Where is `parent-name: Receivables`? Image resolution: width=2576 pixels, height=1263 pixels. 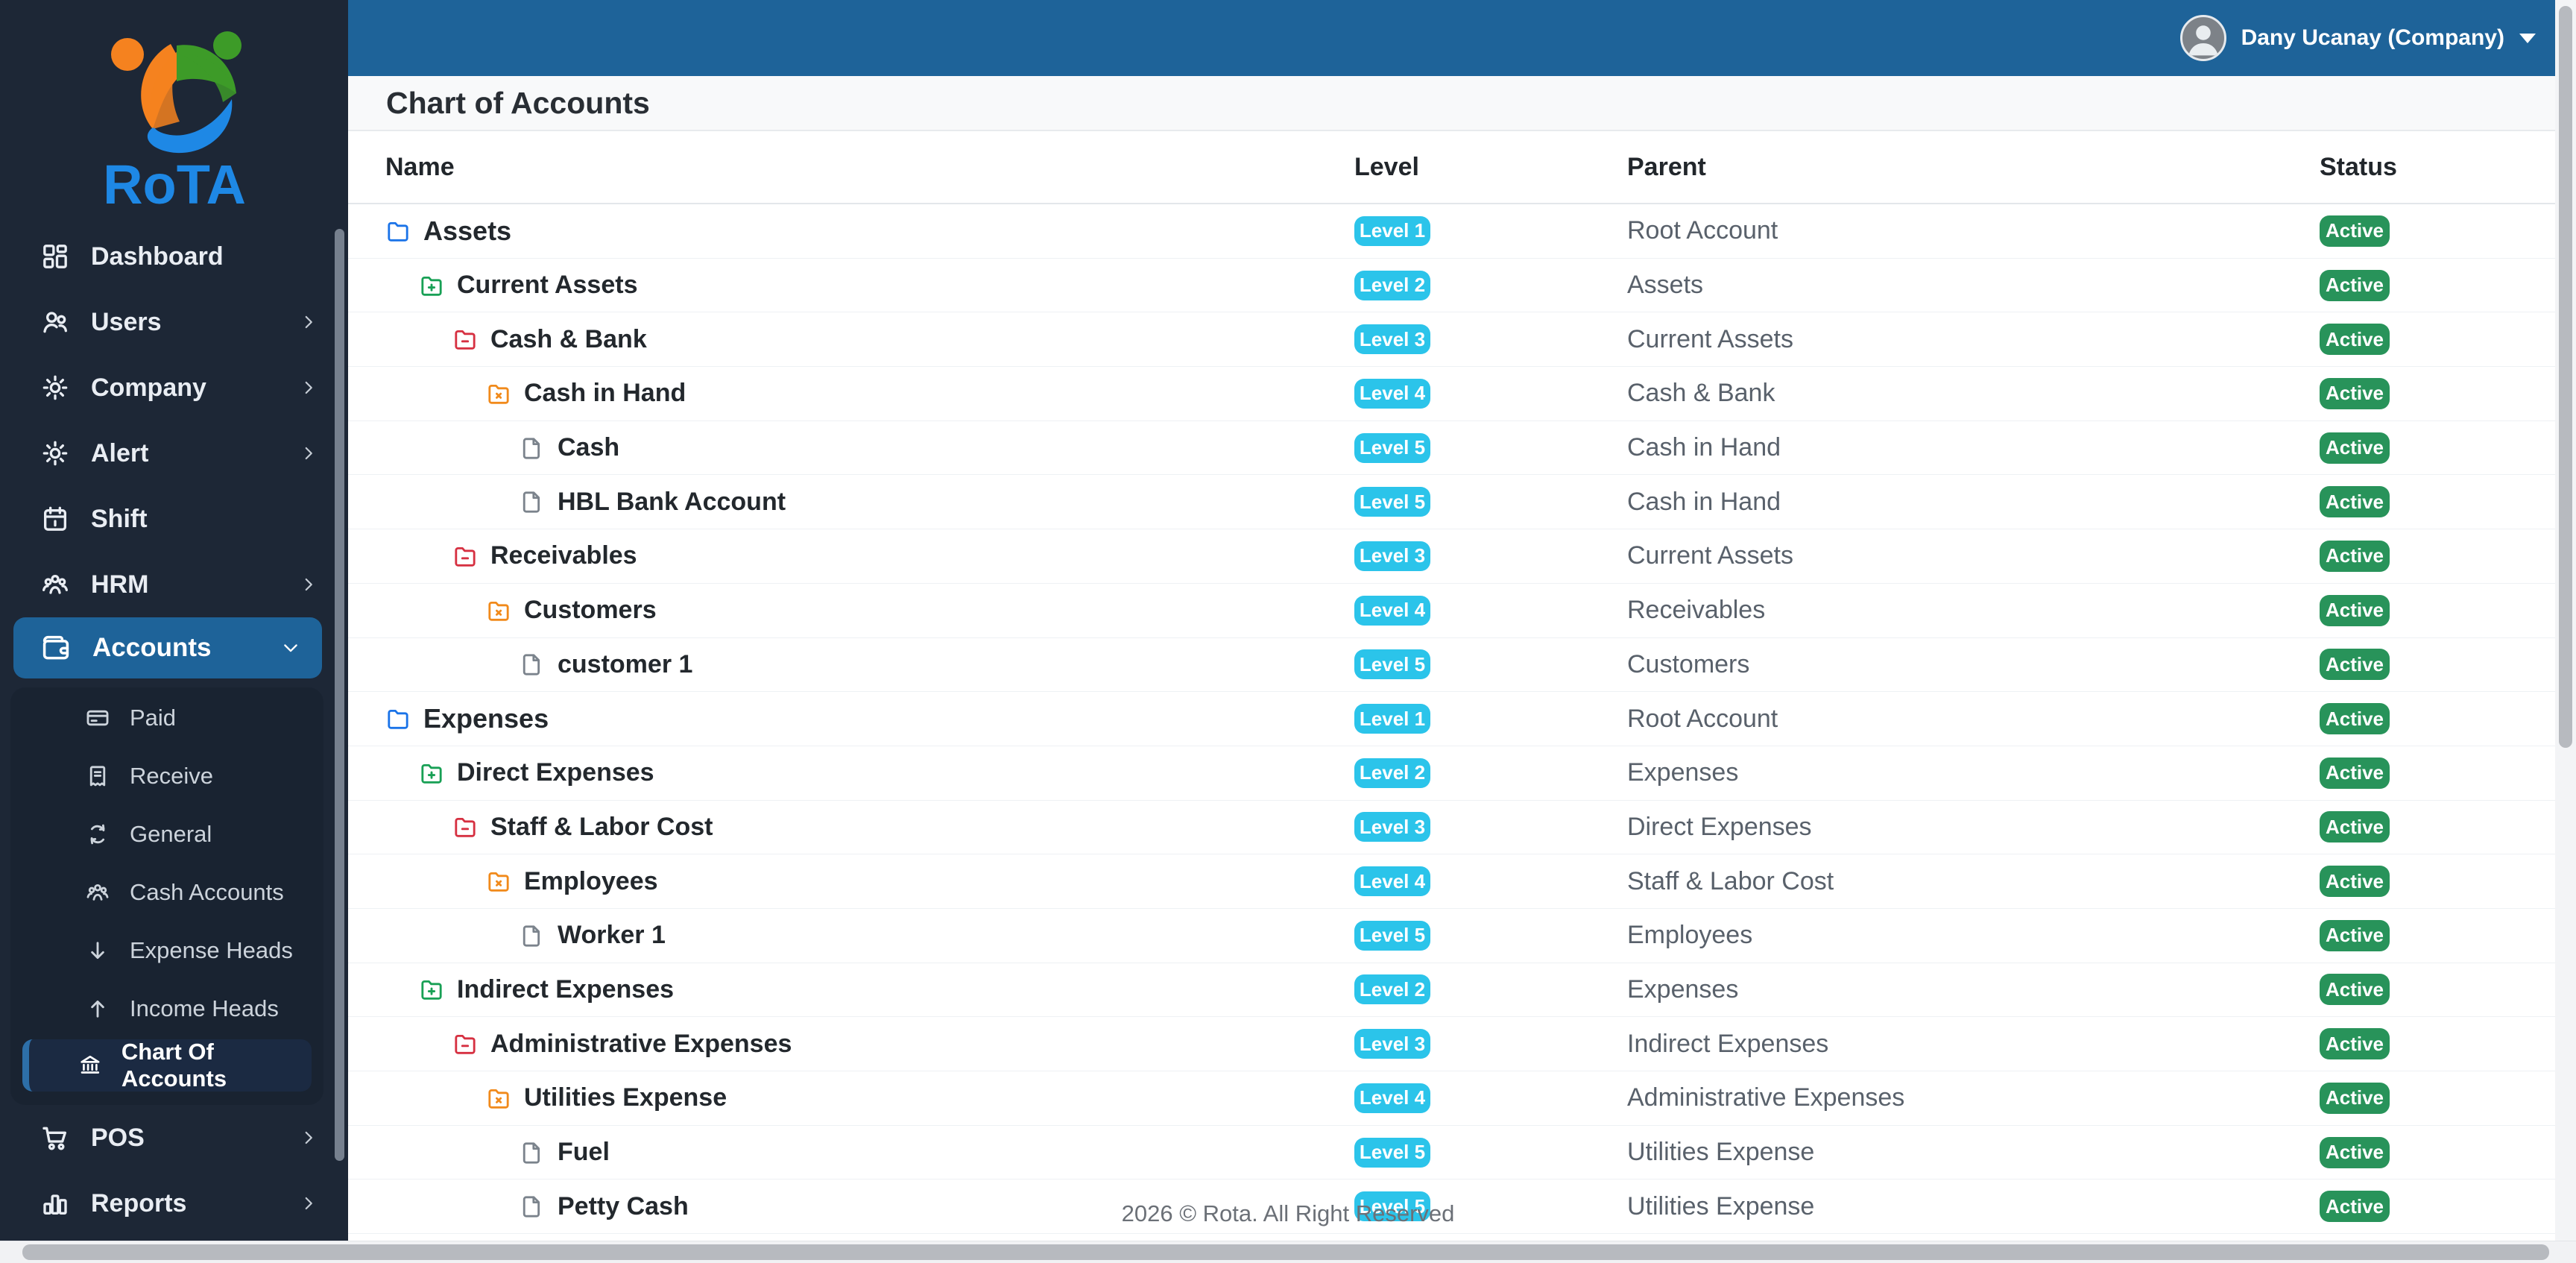
parent-name: Receivables is located at coordinates (1696, 610).